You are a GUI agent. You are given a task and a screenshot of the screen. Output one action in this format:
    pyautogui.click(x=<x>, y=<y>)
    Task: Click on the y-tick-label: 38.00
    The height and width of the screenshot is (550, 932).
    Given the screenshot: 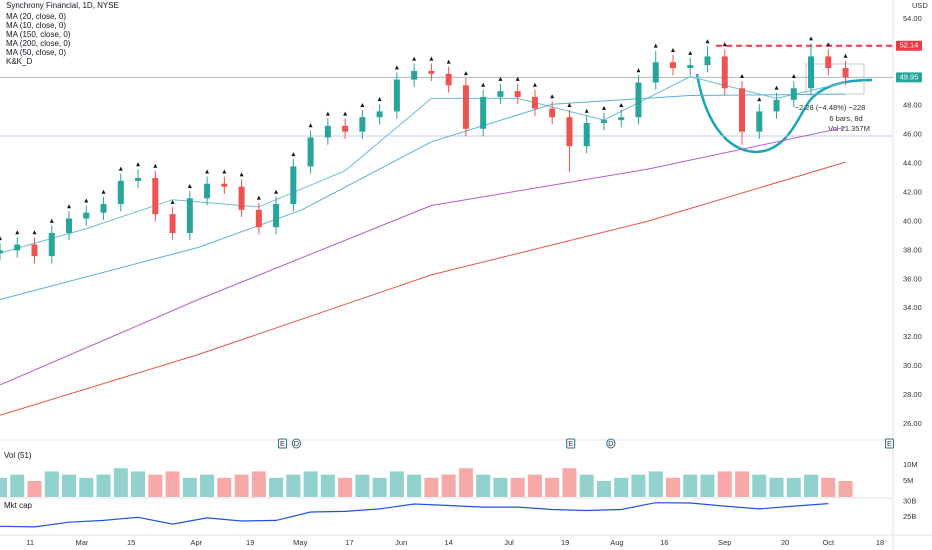 What is the action you would take?
    pyautogui.click(x=912, y=249)
    